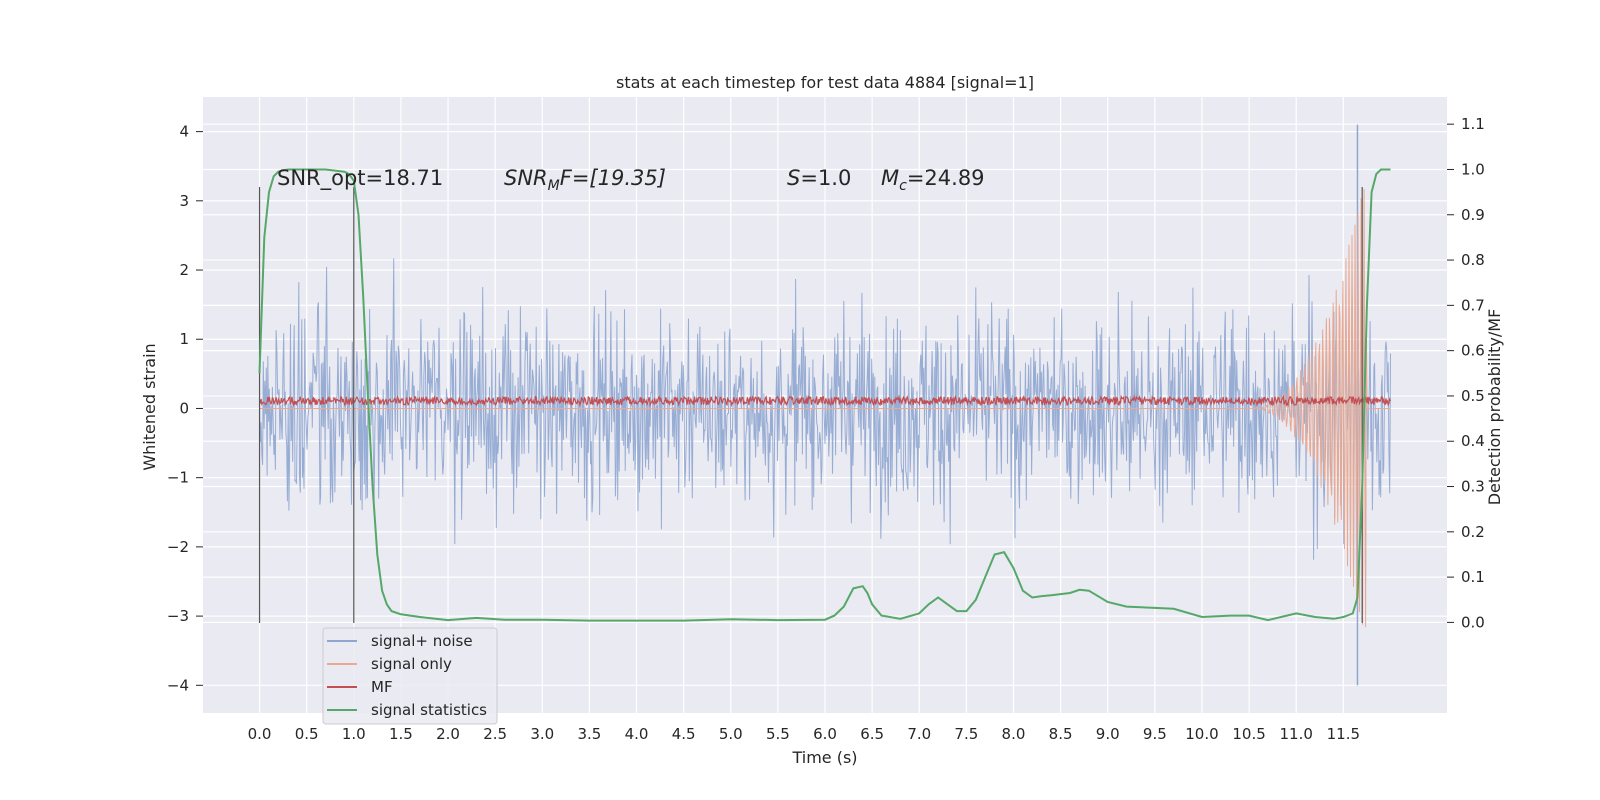  What do you see at coordinates (184, 339) in the screenshot?
I see `y-tick-label: 1` at bounding box center [184, 339].